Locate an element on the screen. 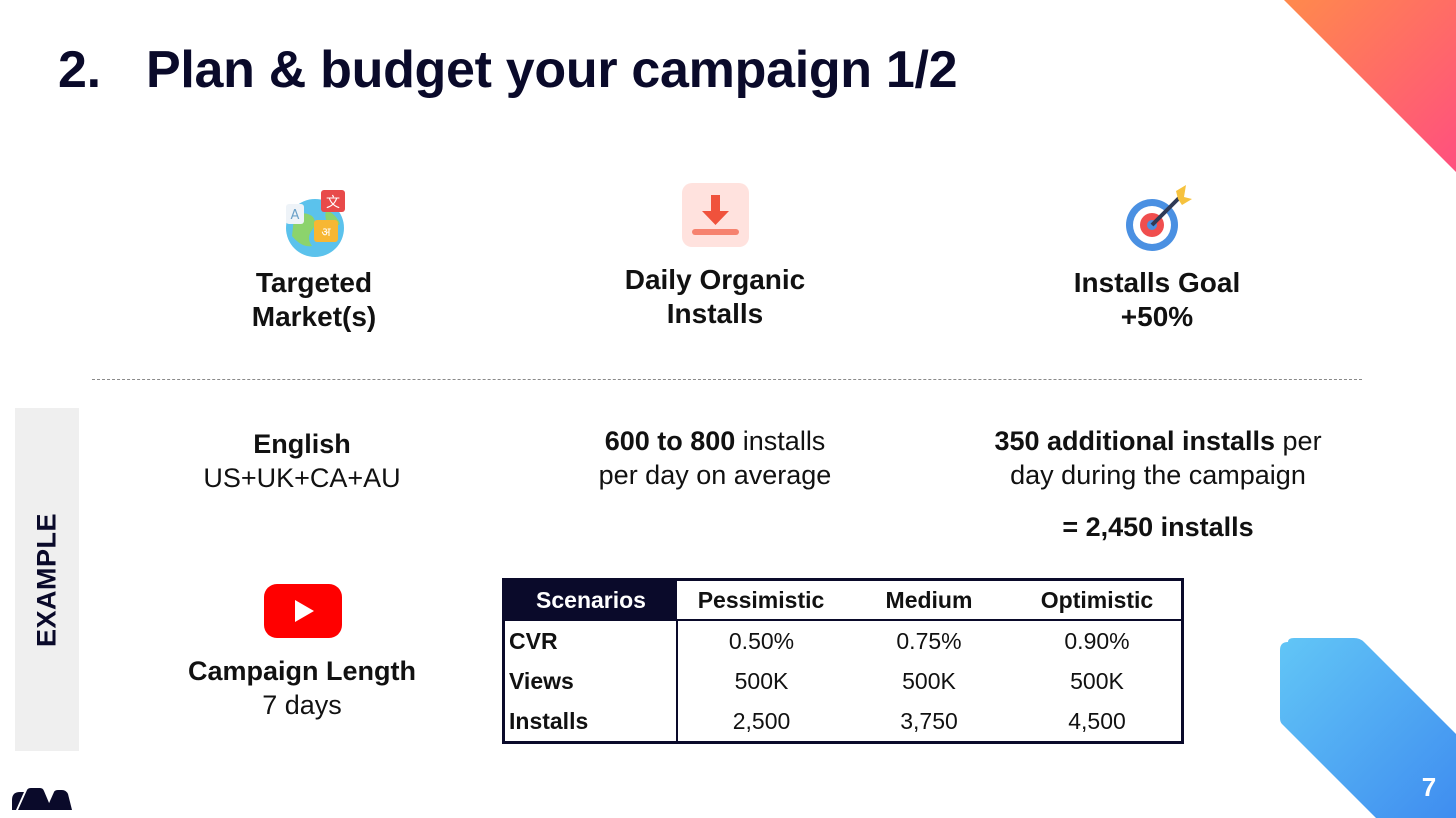 This screenshot has height=818, width=1456. table-row: Installs 2,500 3,750 4,500 is located at coordinates (843, 722).